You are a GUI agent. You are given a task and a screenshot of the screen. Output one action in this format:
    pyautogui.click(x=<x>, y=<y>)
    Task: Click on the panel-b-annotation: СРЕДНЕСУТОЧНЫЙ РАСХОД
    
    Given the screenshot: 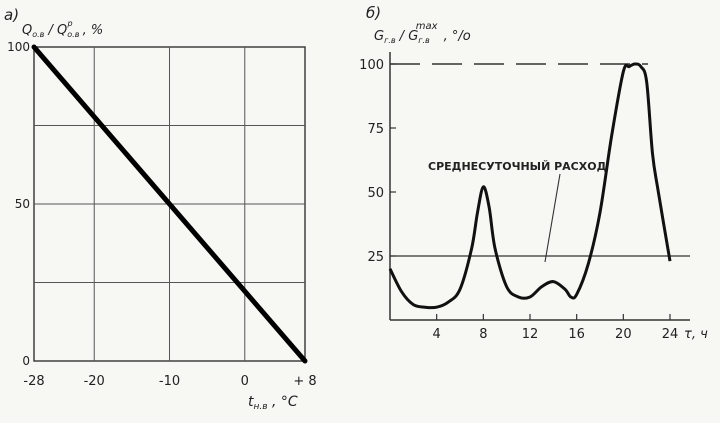 What is the action you would take?
    pyautogui.click(x=517, y=166)
    